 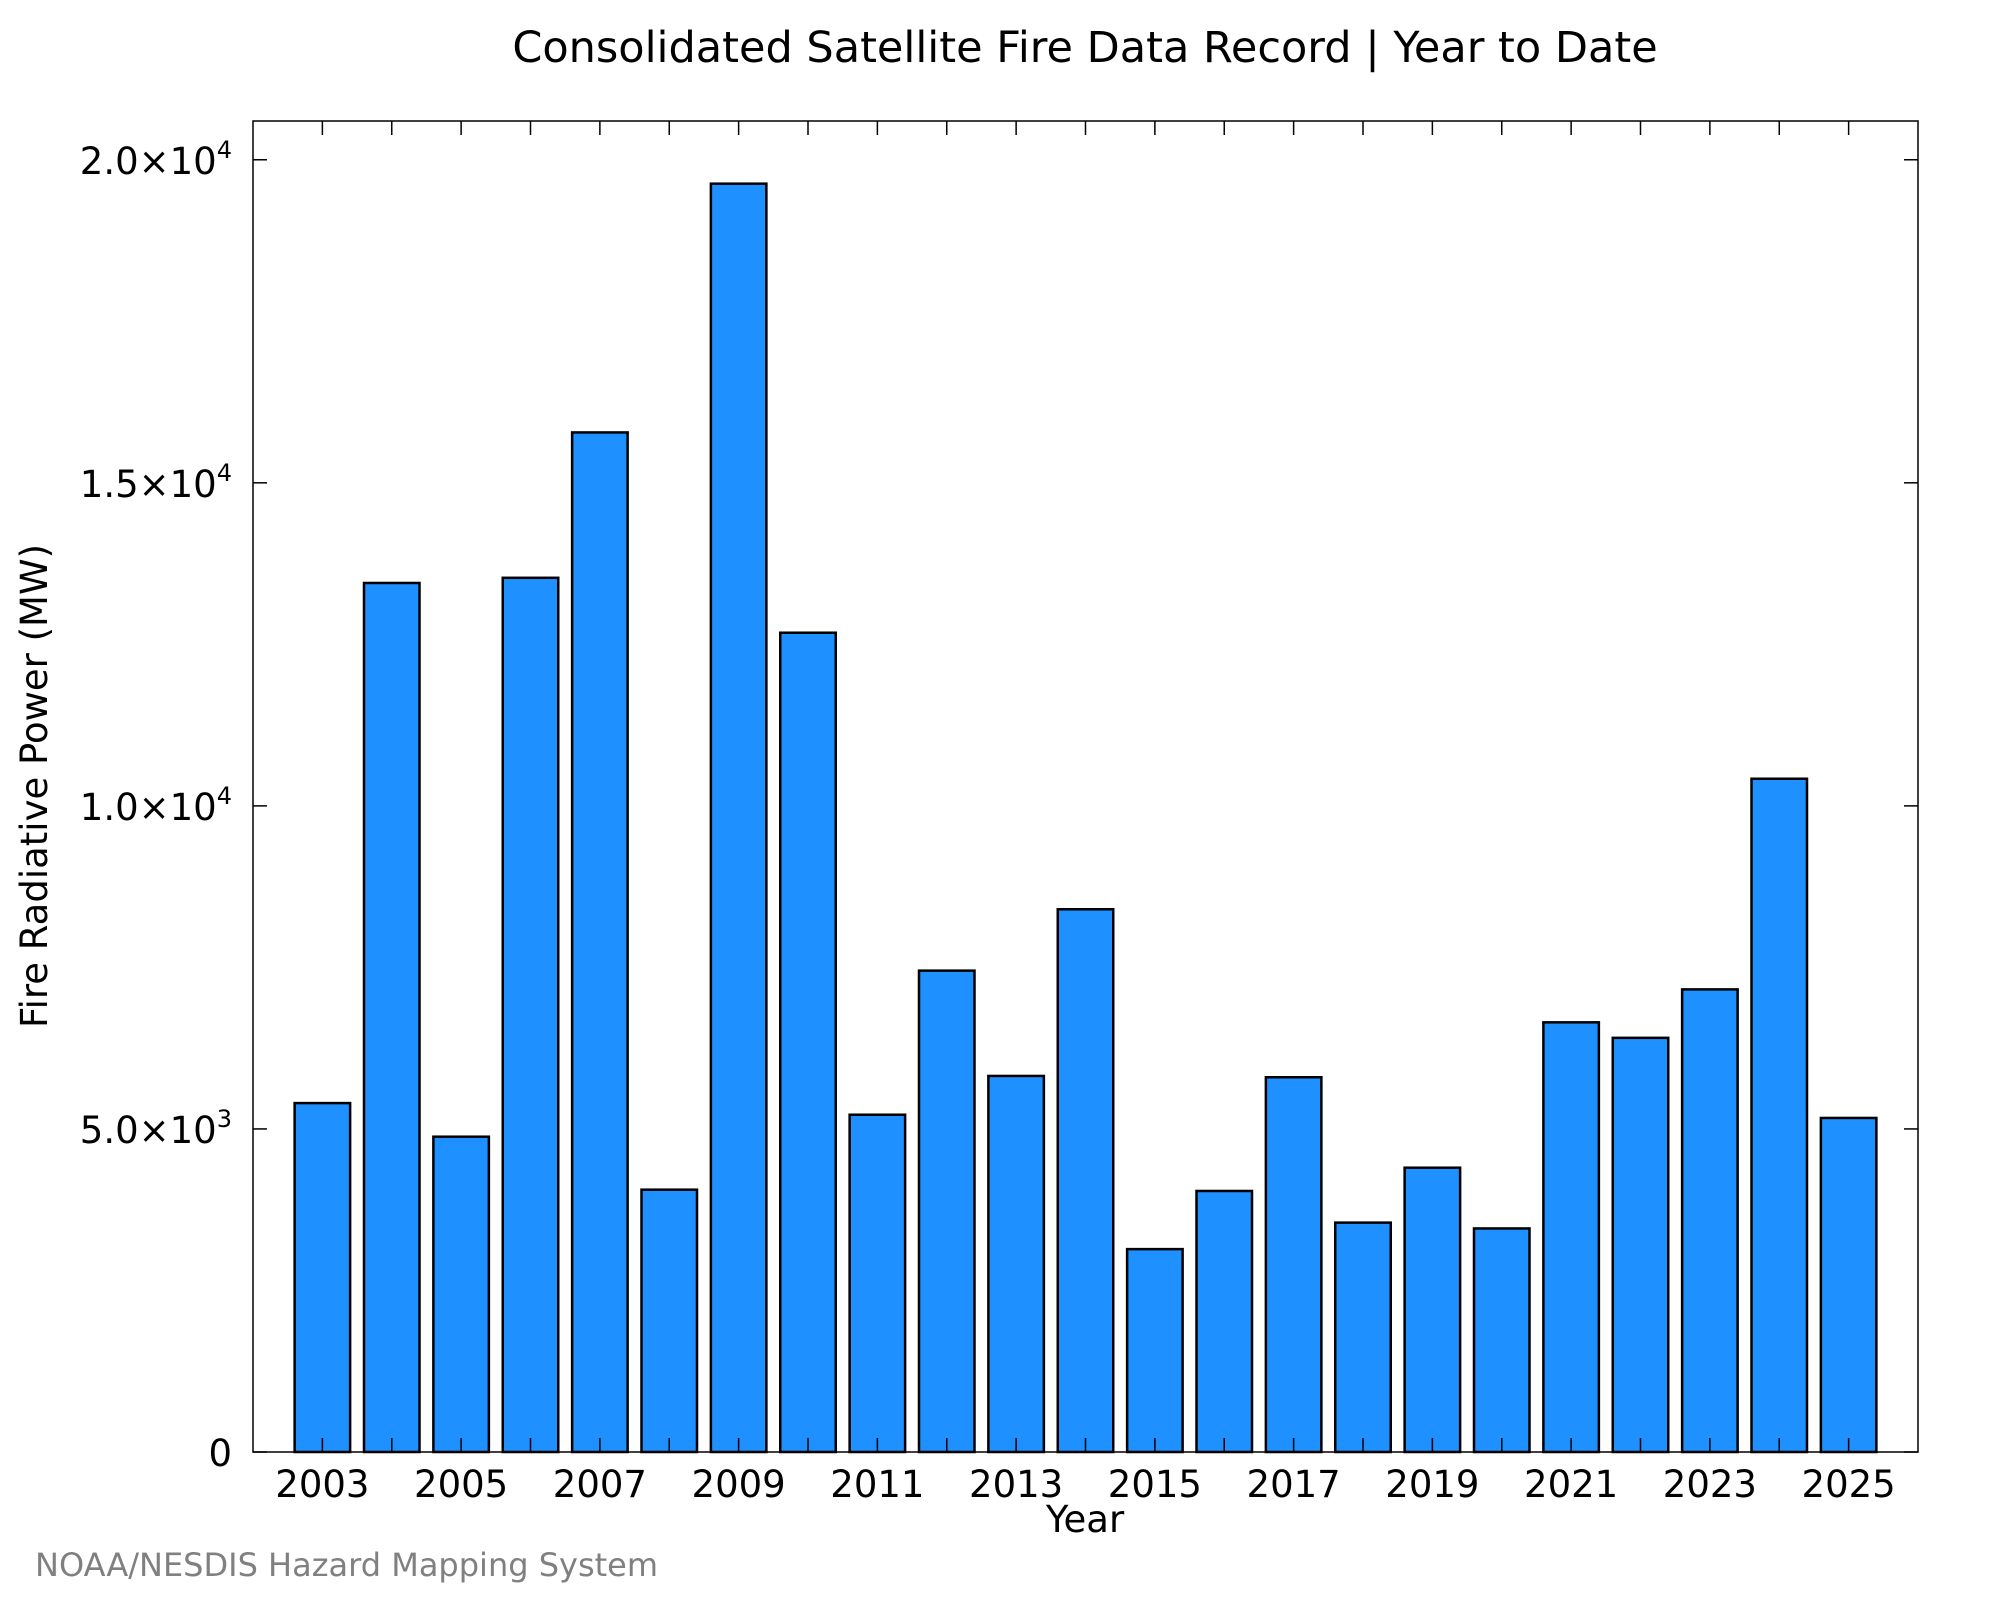 What do you see at coordinates (461, 1484) in the screenshot?
I see `x-tick-label: 2005` at bounding box center [461, 1484].